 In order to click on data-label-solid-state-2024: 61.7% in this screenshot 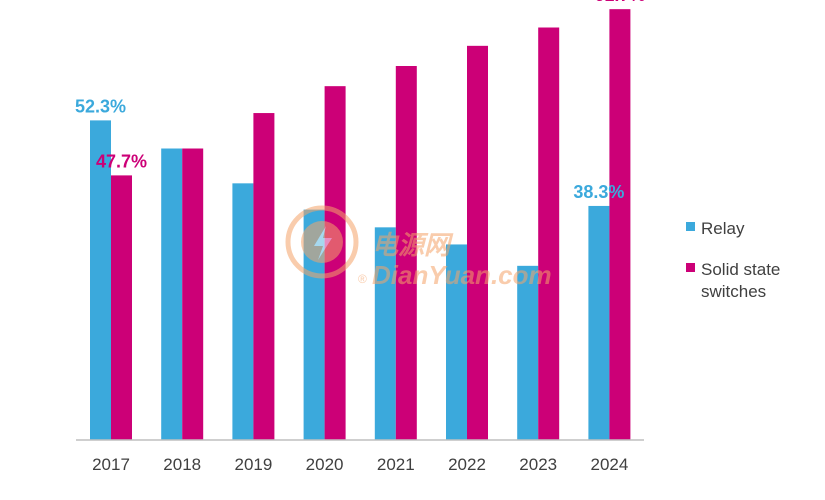, I will do `click(619, 2)`.